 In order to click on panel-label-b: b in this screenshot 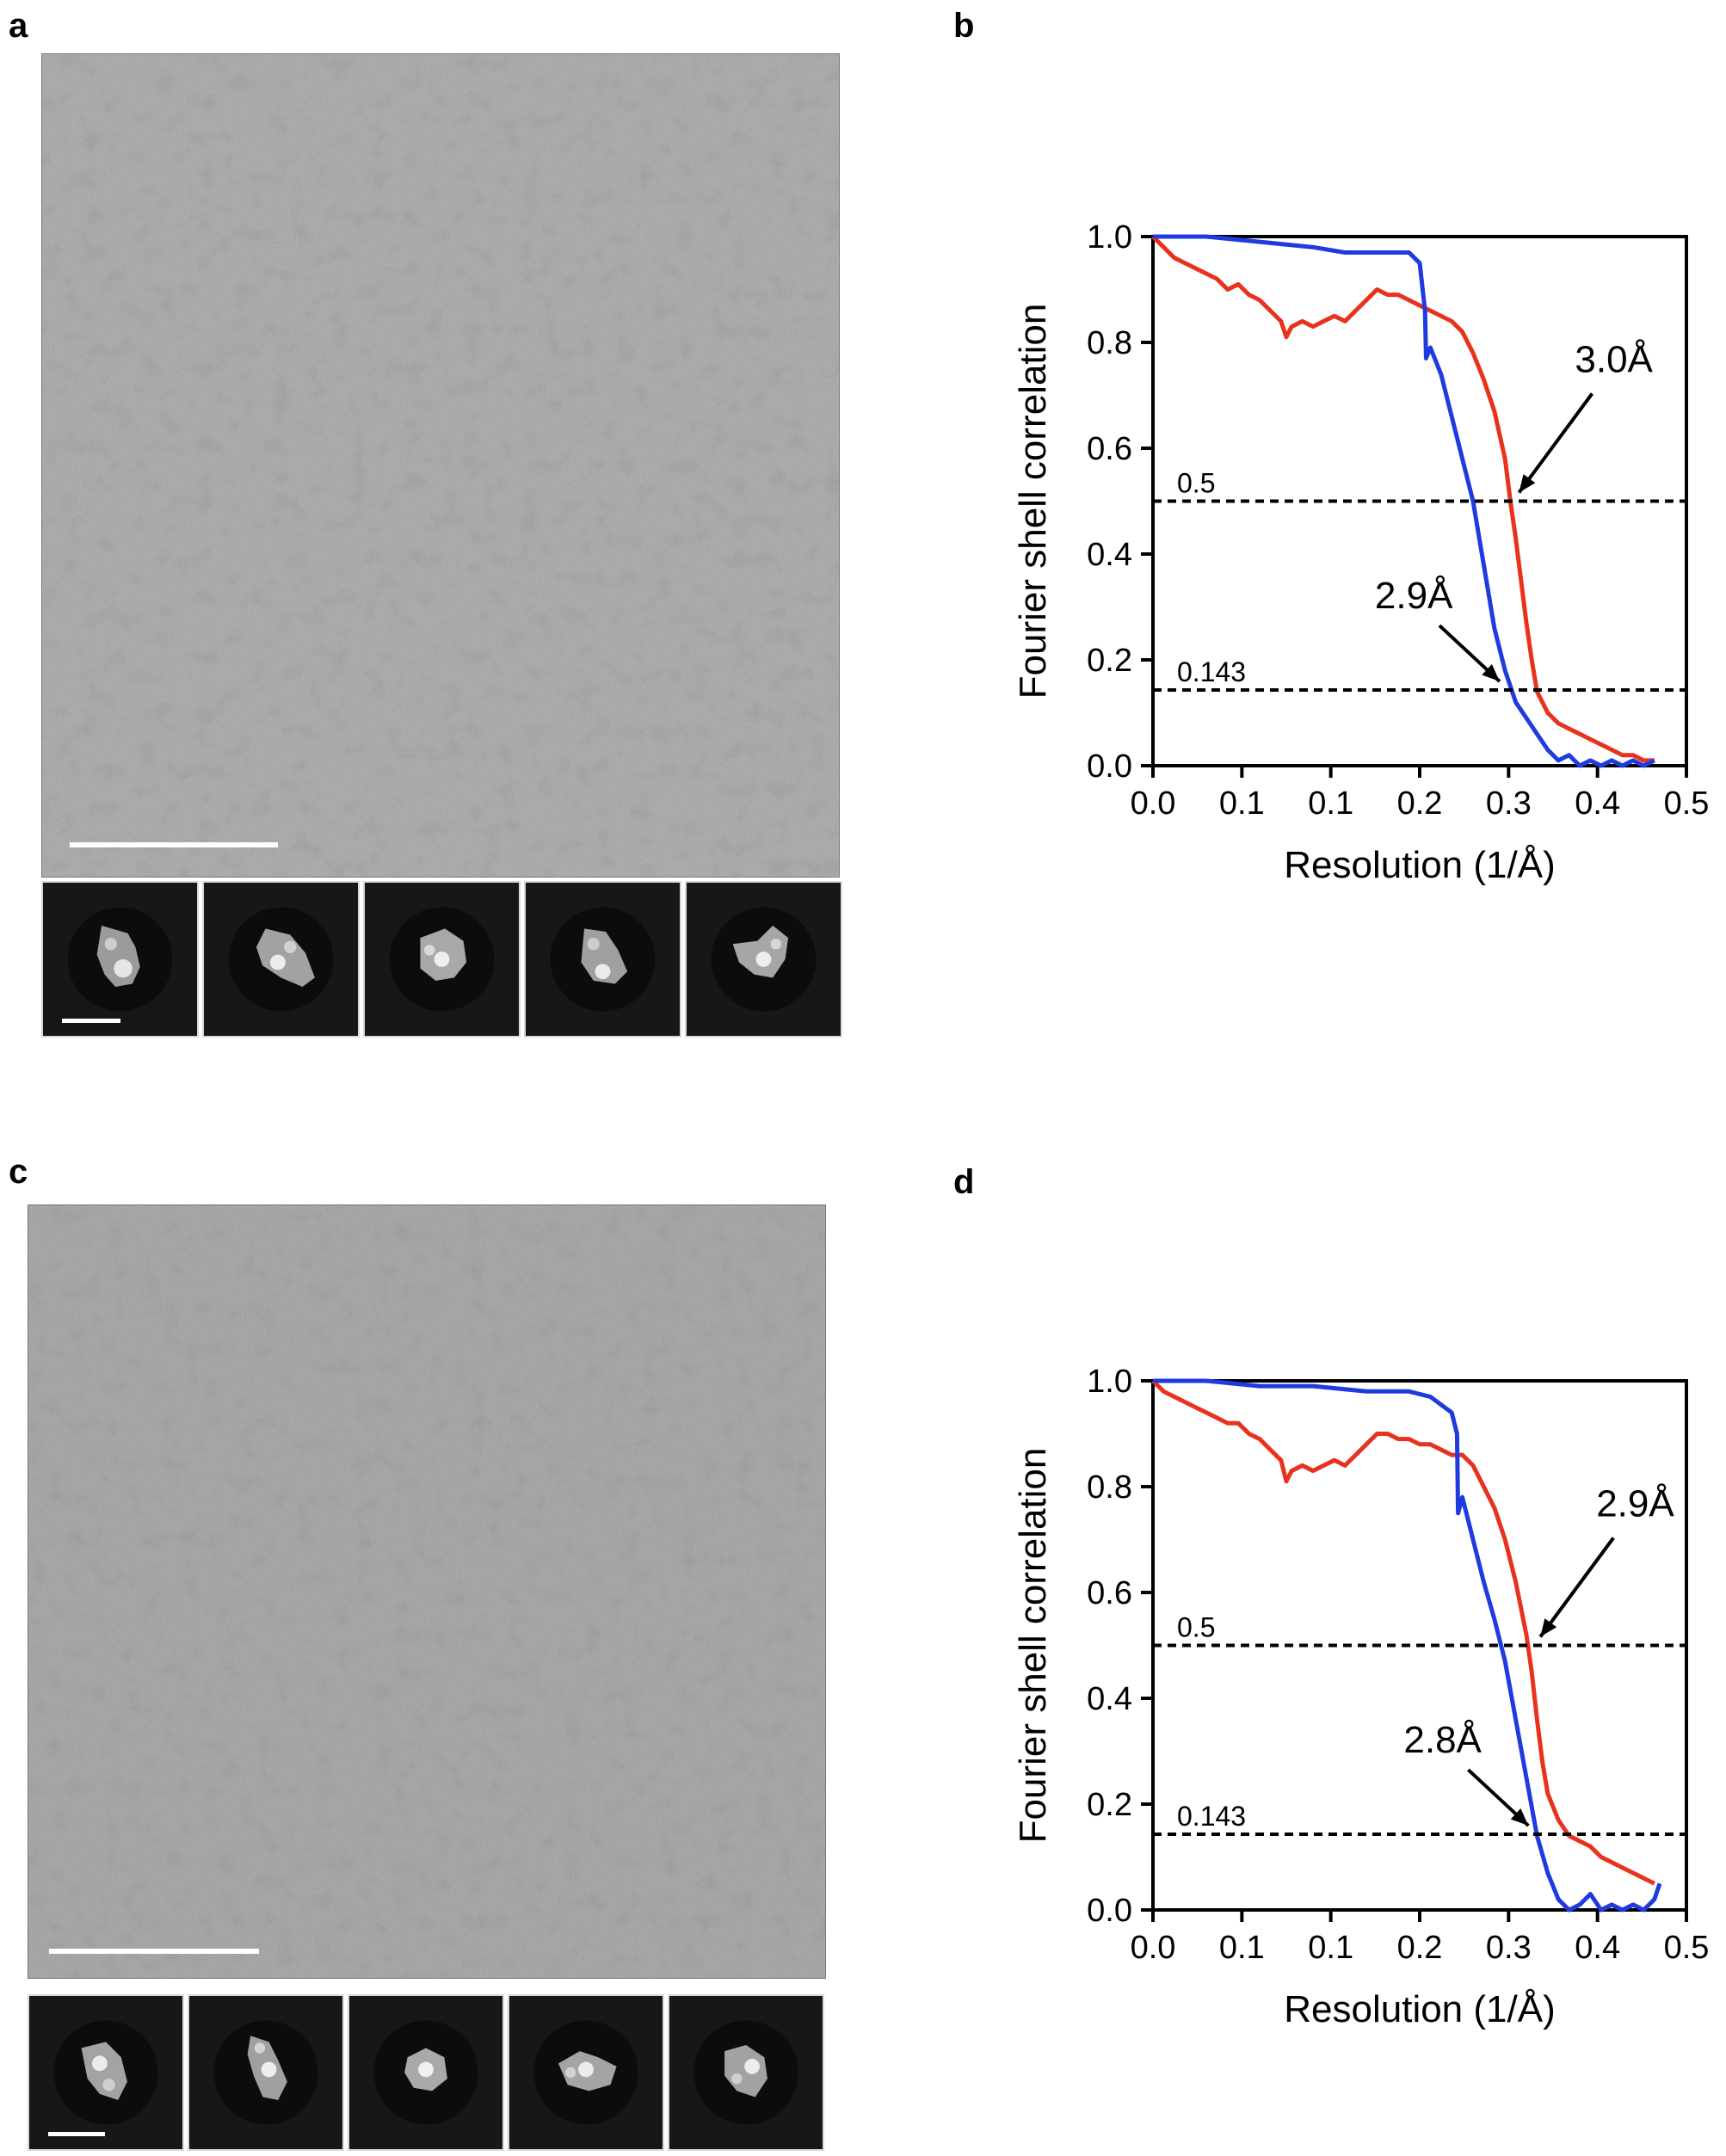, I will do `click(964, 26)`.